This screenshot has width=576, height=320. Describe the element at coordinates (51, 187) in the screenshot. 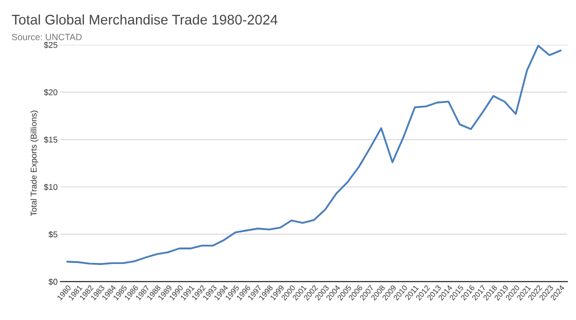

I see `y-tick-label: $10` at that location.